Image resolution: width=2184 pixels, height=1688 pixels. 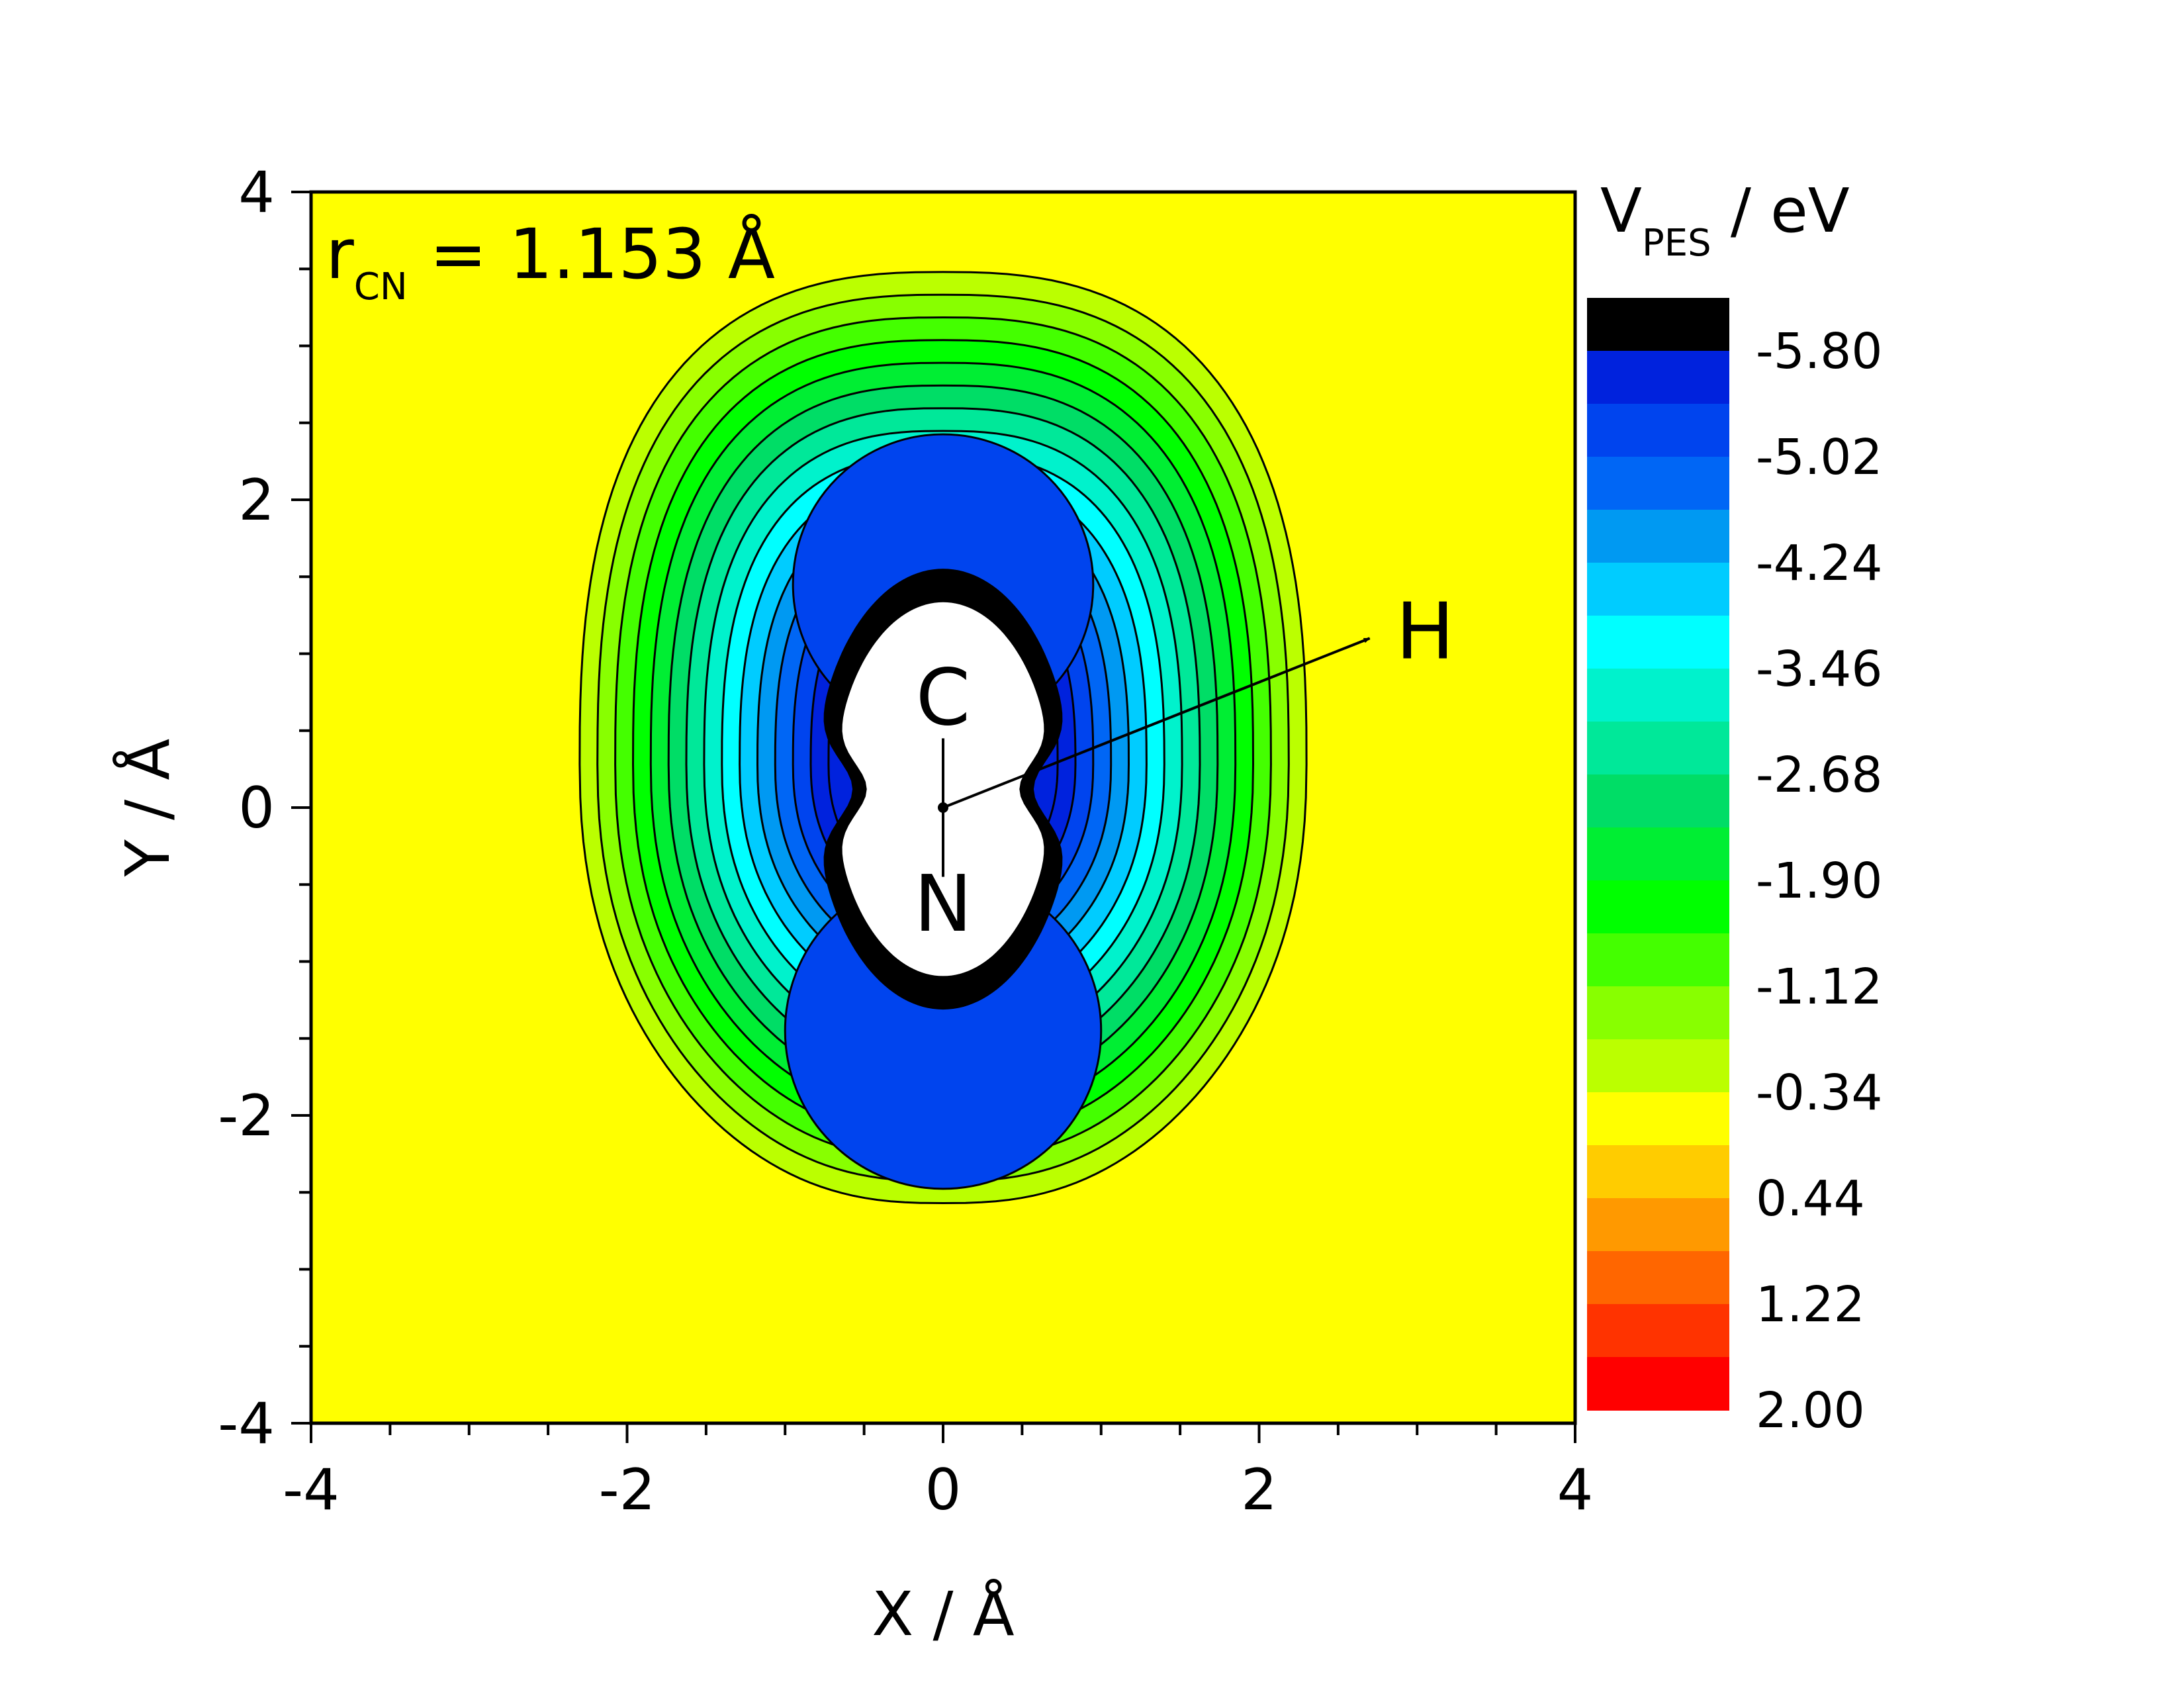 I want to click on colorbar-label: -5.80, so click(x=1819, y=351).